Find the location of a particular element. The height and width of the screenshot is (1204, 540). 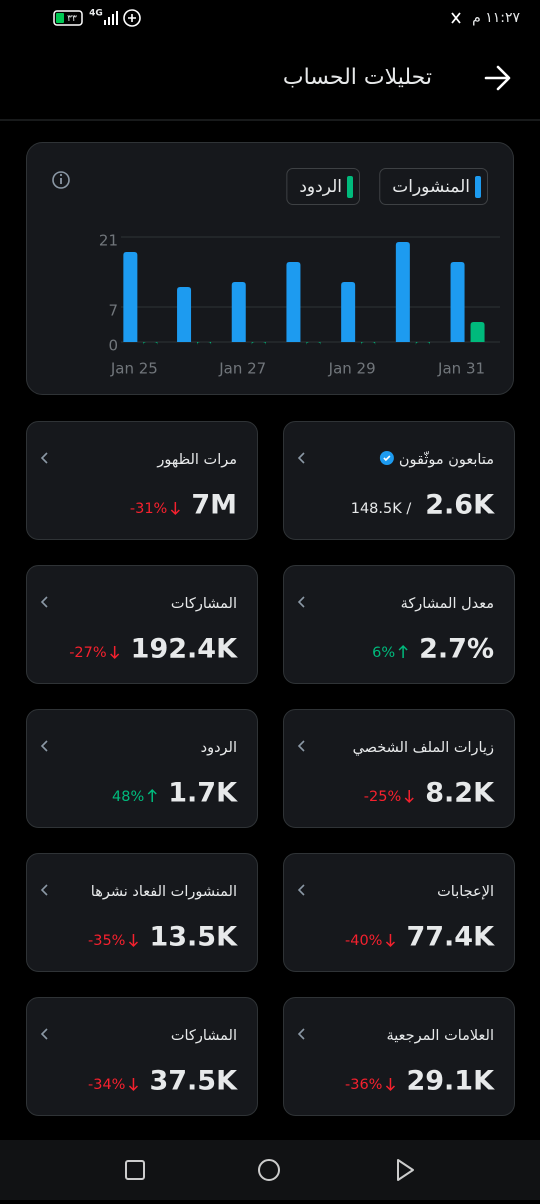

card-title: الردود is located at coordinates (219, 748).